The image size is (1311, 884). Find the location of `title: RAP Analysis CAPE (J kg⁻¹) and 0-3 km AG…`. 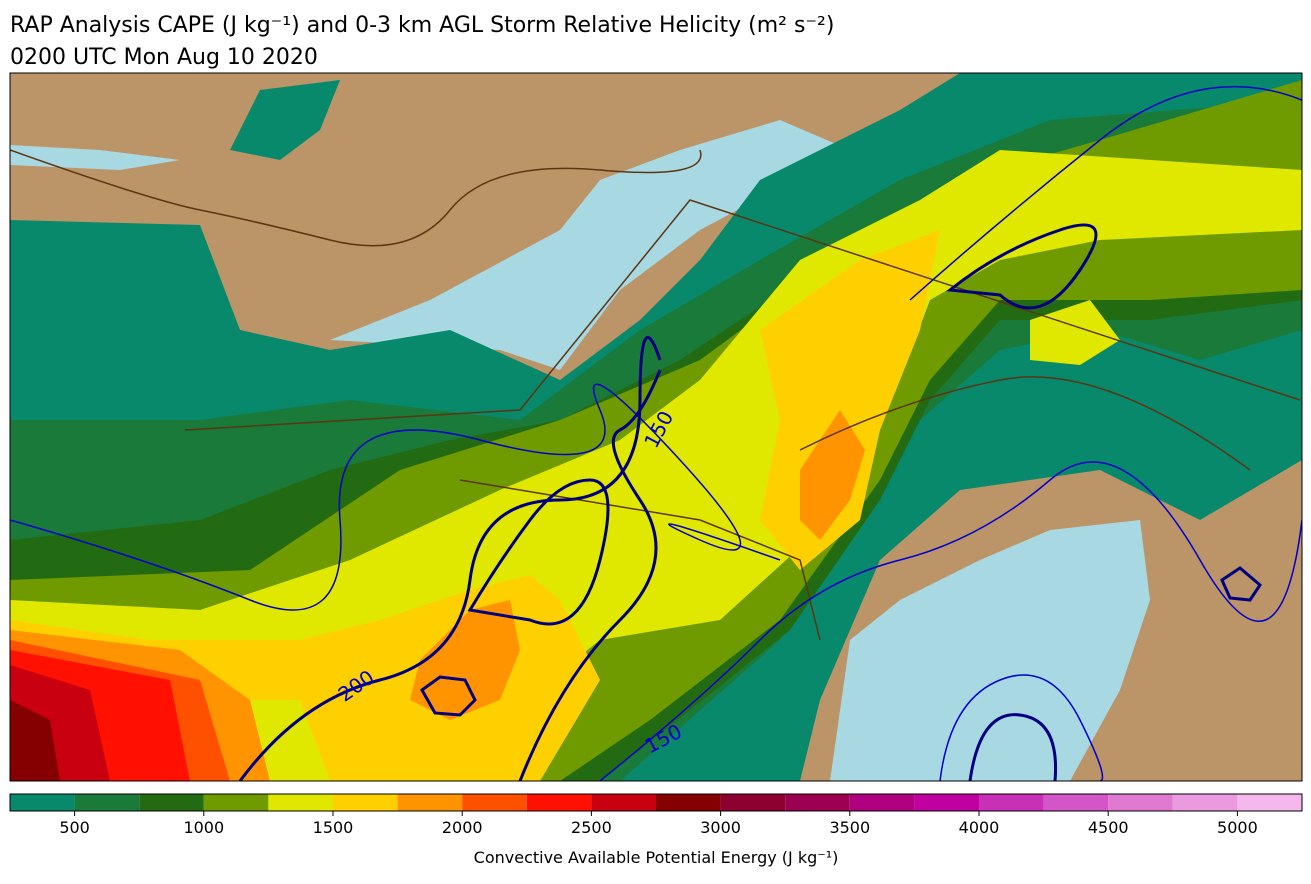

title: RAP Analysis CAPE (J kg⁻¹) and 0-3 km AG… is located at coordinates (422, 25).